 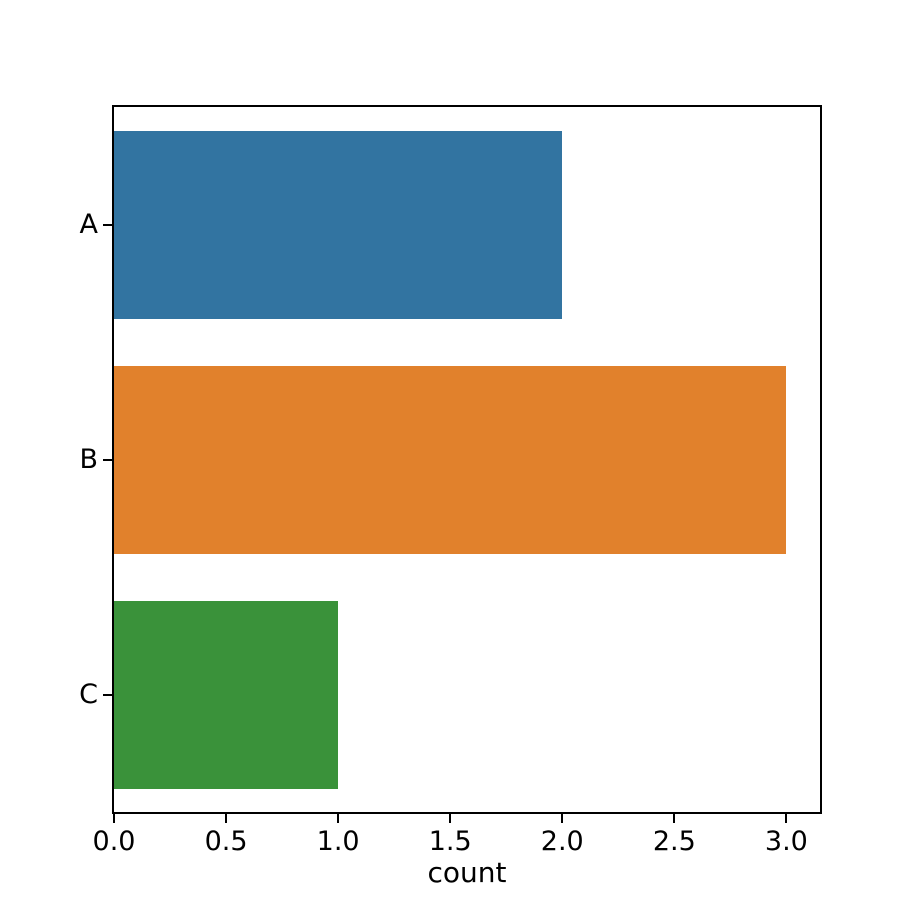 I want to click on bar-C, so click(x=226, y=694).